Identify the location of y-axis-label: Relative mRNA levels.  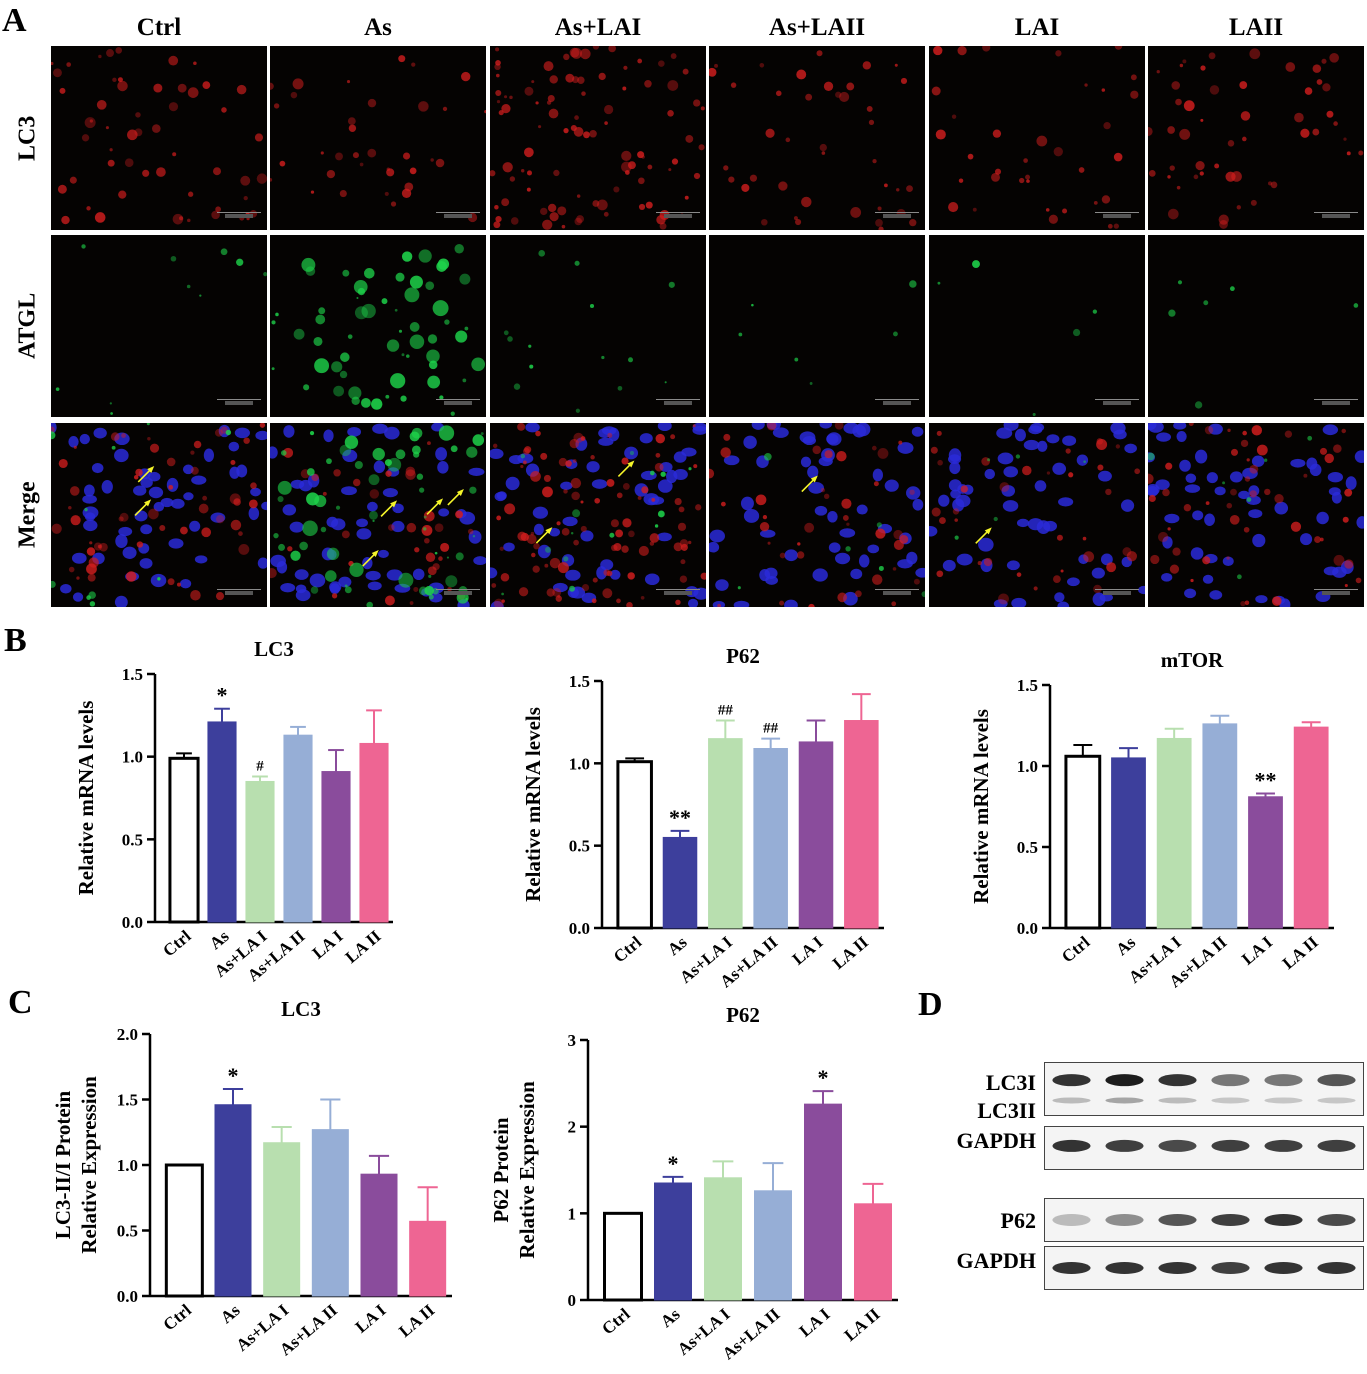
(533, 804).